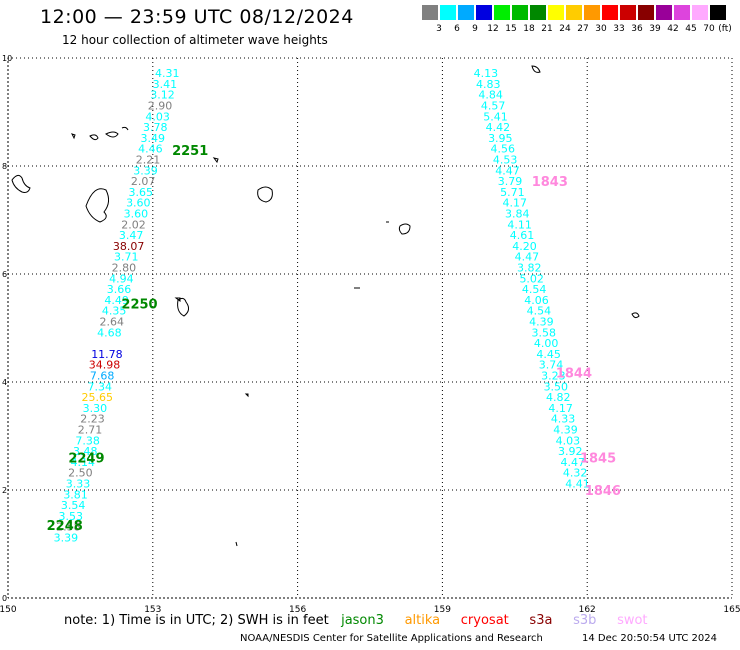 Image resolution: width=740 pixels, height=650 pixels. I want to click on wave-height-value: 3.82, so click(529, 268).